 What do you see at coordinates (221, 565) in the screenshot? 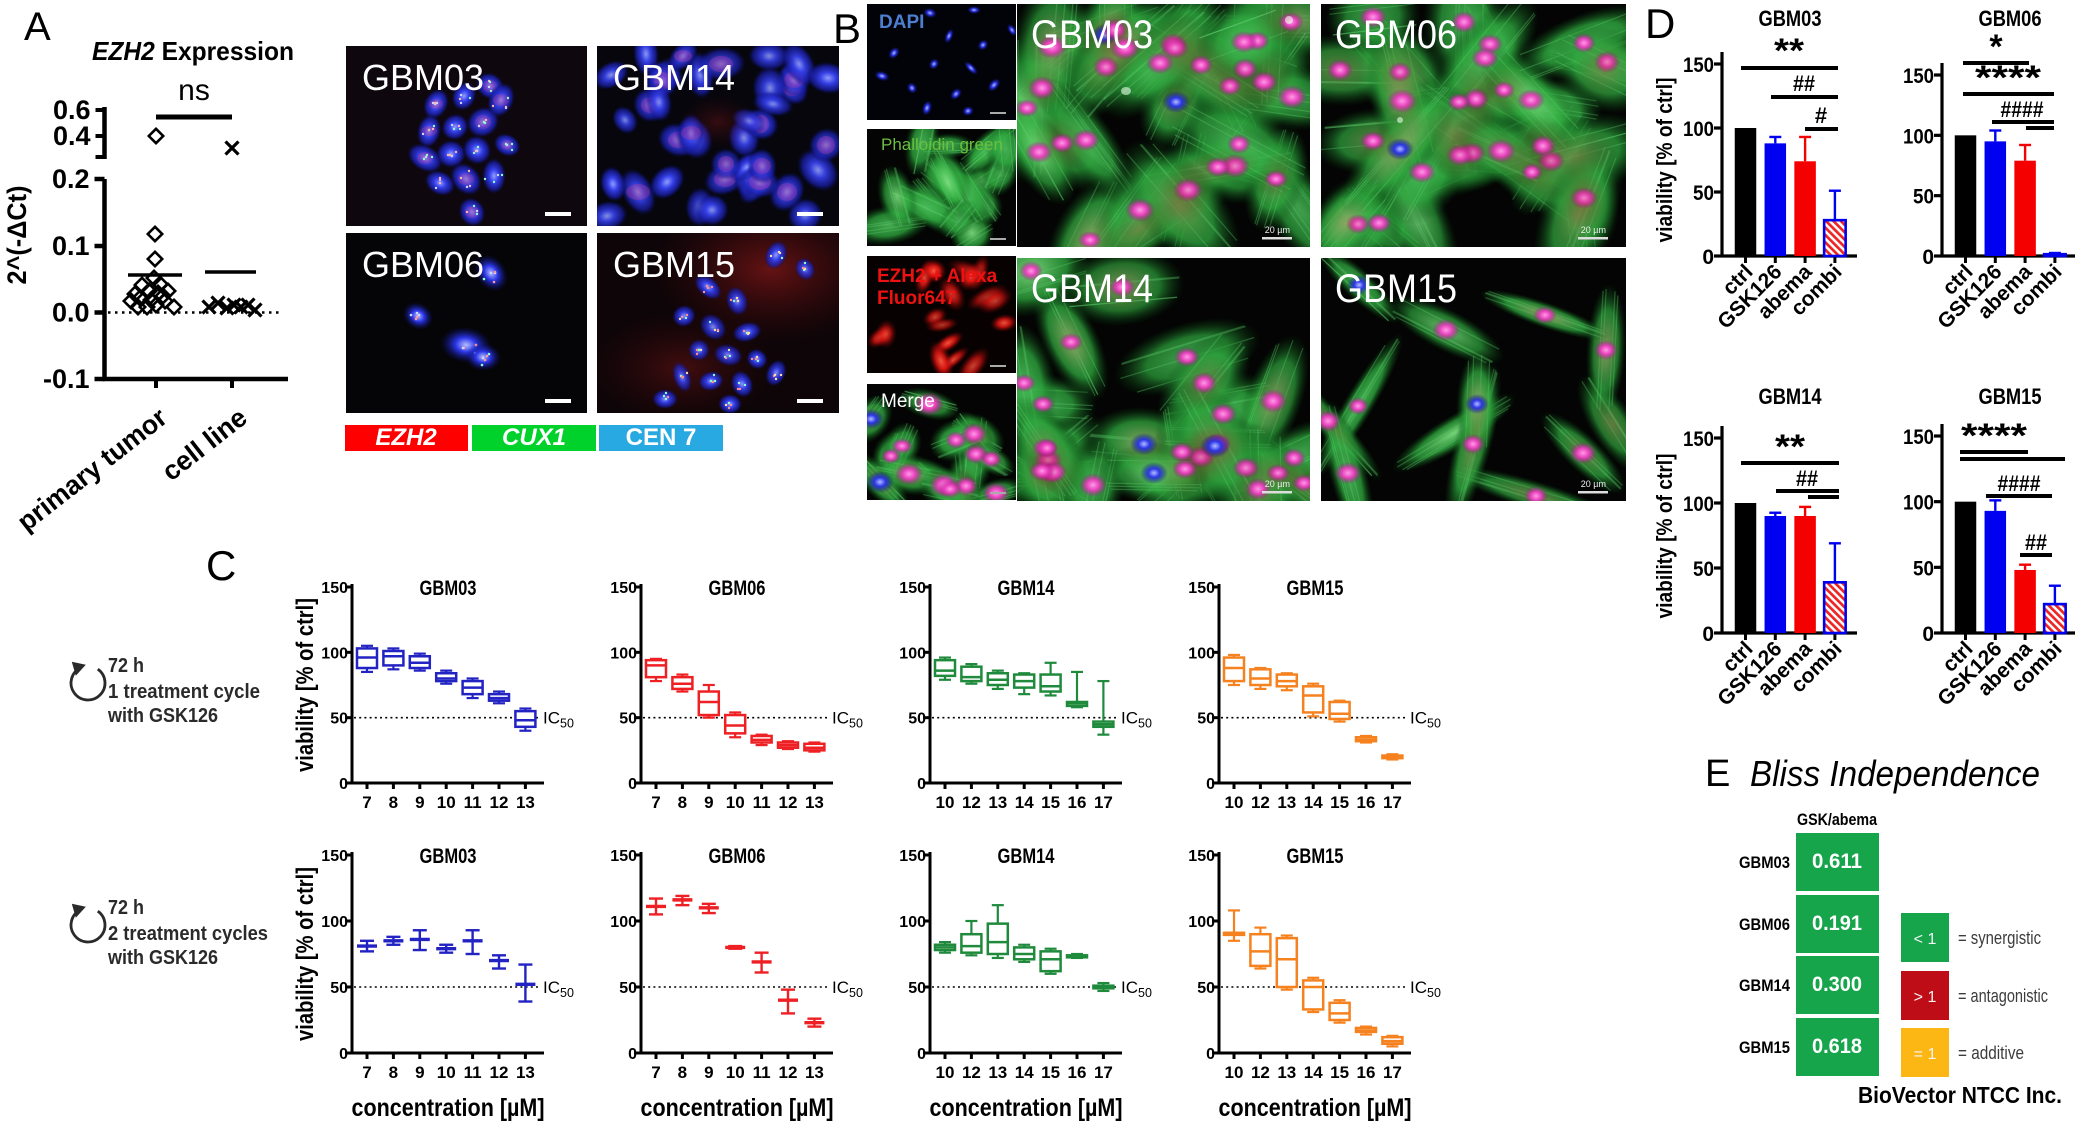
I see `svg-text: C` at bounding box center [221, 565].